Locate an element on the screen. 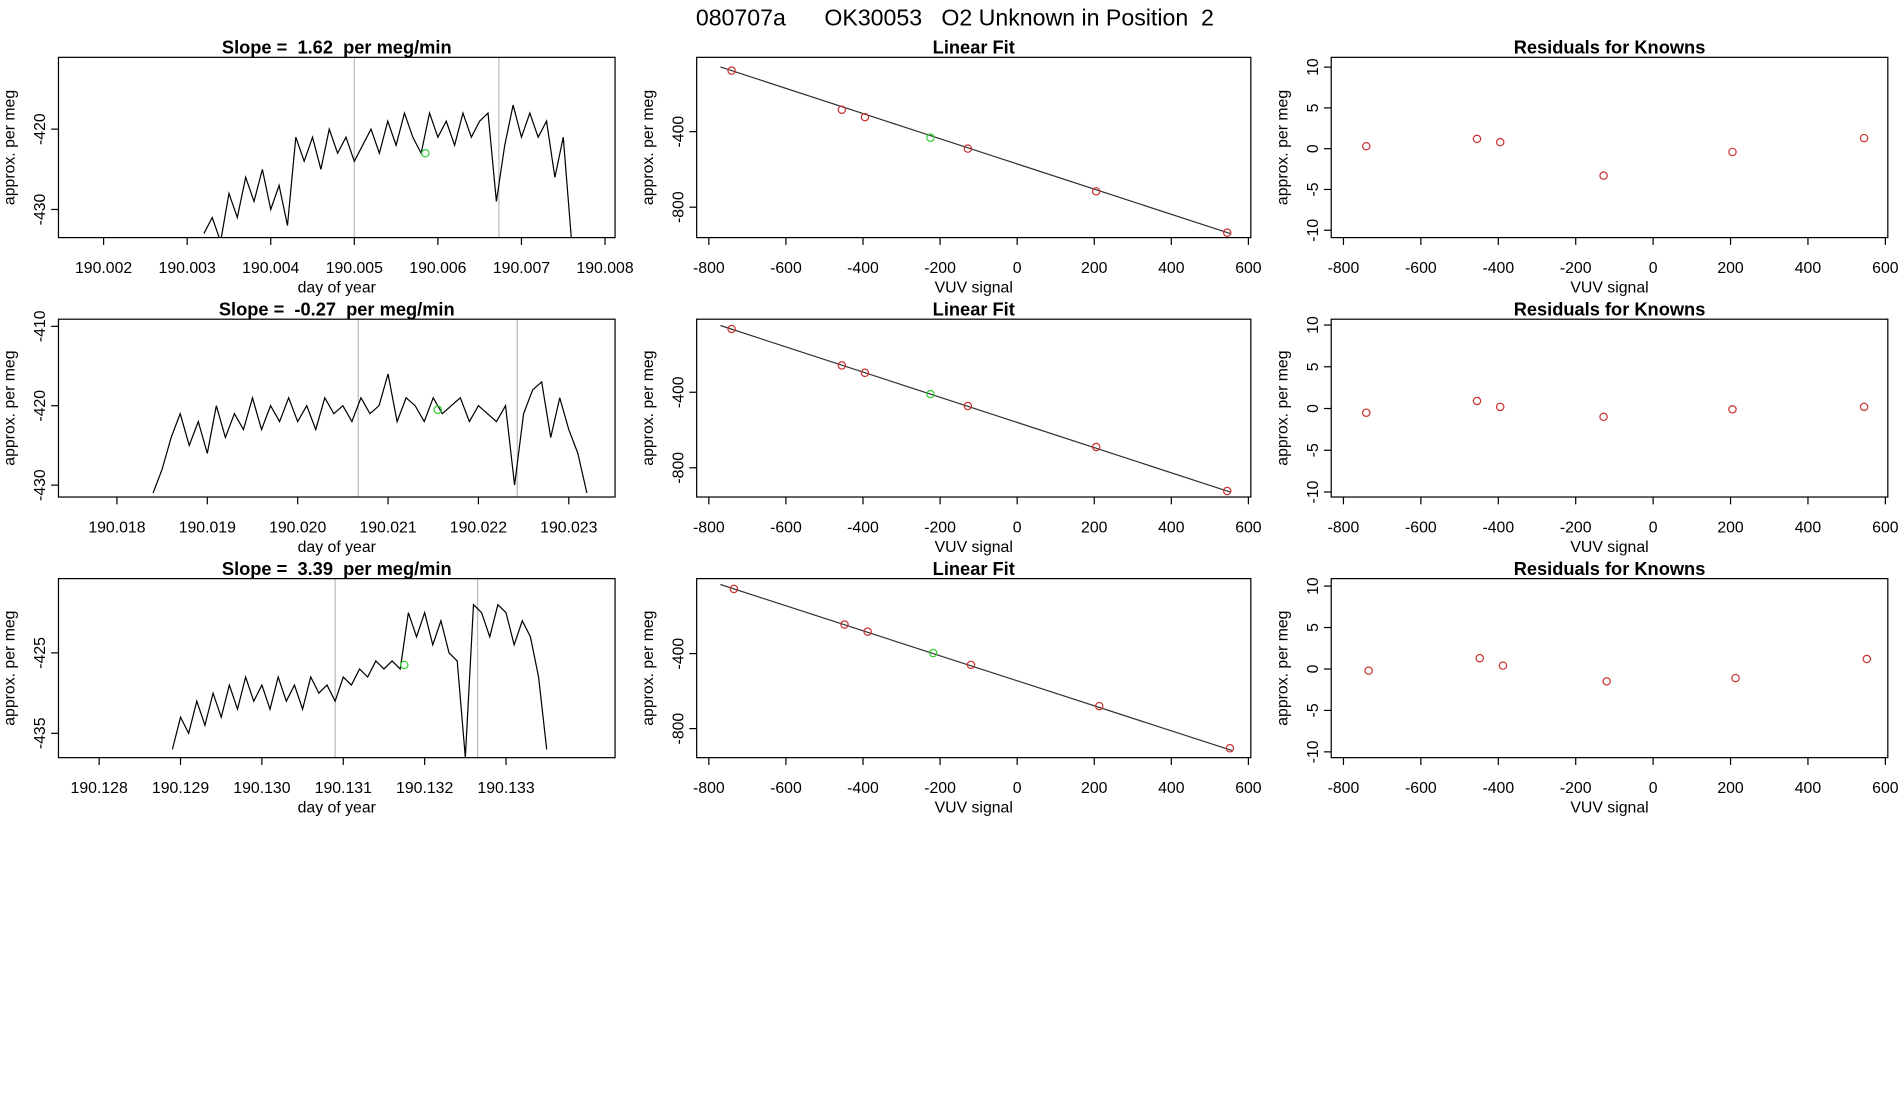  x-tick-label: 190.002 is located at coordinates (103, 268).